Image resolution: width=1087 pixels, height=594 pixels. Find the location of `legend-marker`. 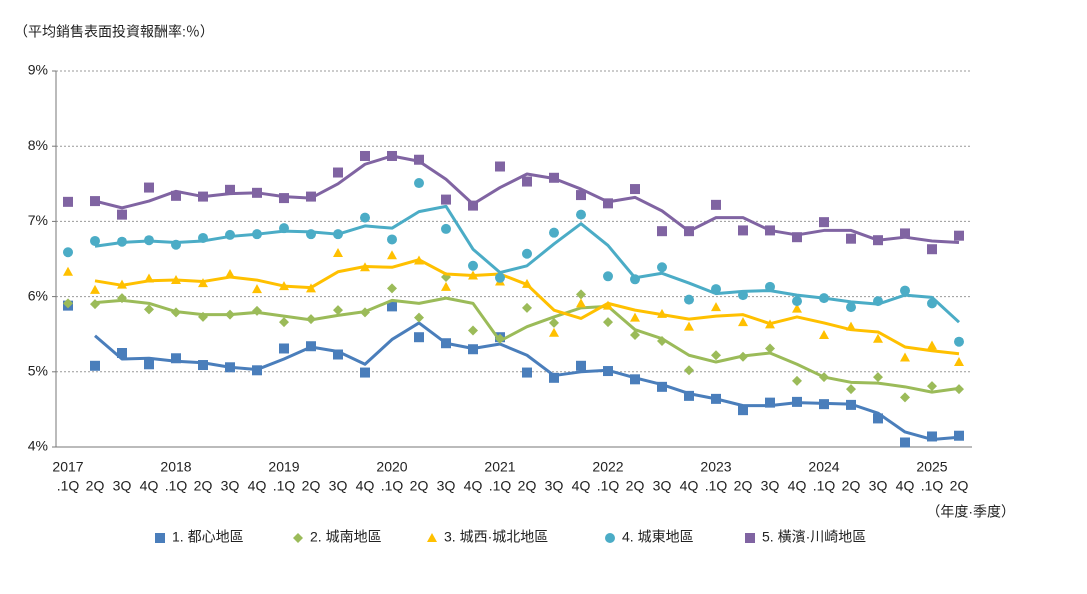

legend-marker is located at coordinates (750, 538).